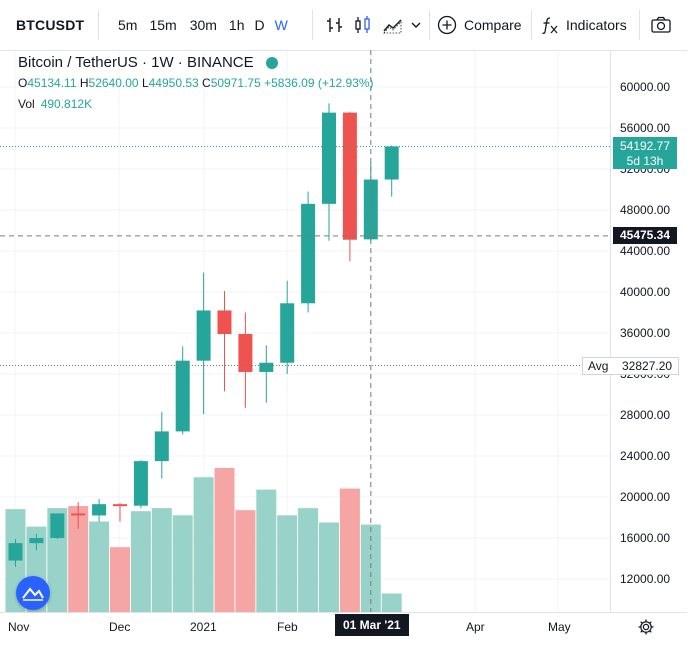 Image resolution: width=697 pixels, height=645 pixels. What do you see at coordinates (645, 292) in the screenshot?
I see `price-axis-label: 40000.00` at bounding box center [645, 292].